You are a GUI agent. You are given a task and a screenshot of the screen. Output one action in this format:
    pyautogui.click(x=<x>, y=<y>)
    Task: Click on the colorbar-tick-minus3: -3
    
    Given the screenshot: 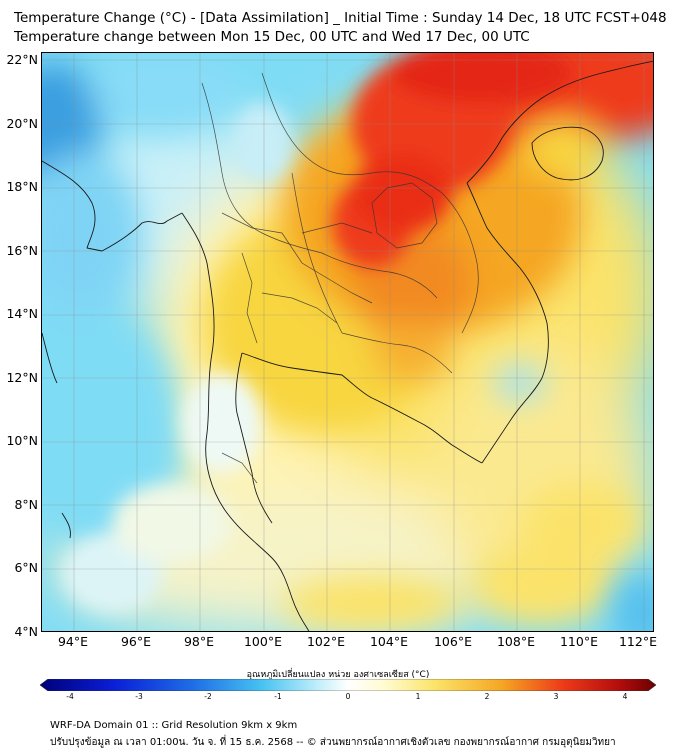 What is the action you would take?
    pyautogui.click(x=139, y=696)
    